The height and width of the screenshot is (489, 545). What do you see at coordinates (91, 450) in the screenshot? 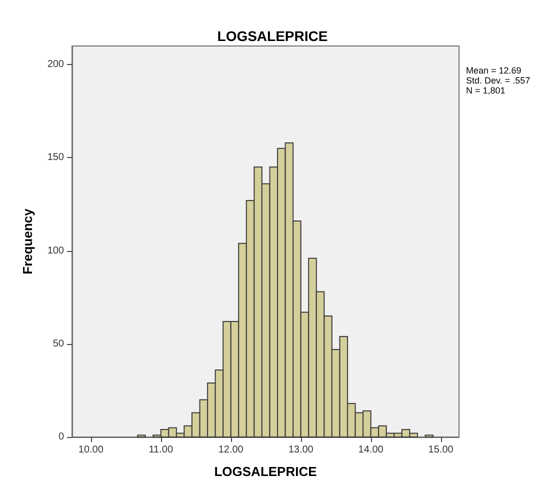
I see `x-tick-label: 10.00` at bounding box center [91, 450].